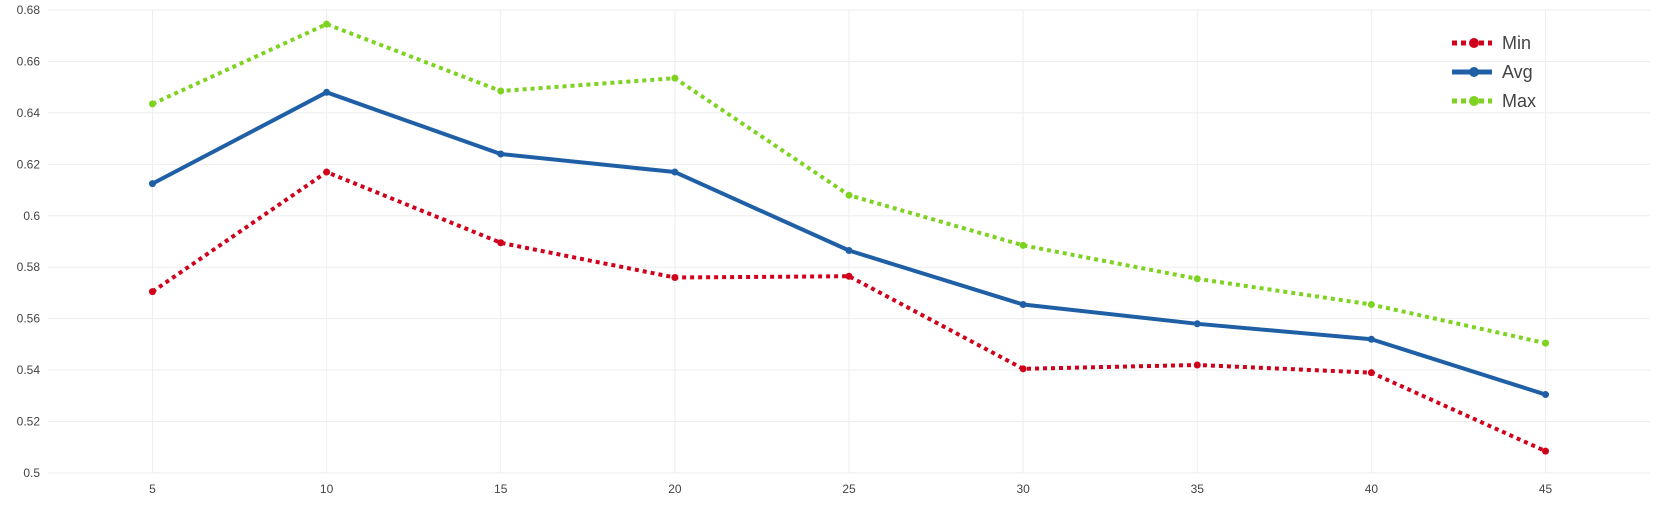  Describe the element at coordinates (1494, 101) in the screenshot. I see `legend-item-max: Max` at that location.